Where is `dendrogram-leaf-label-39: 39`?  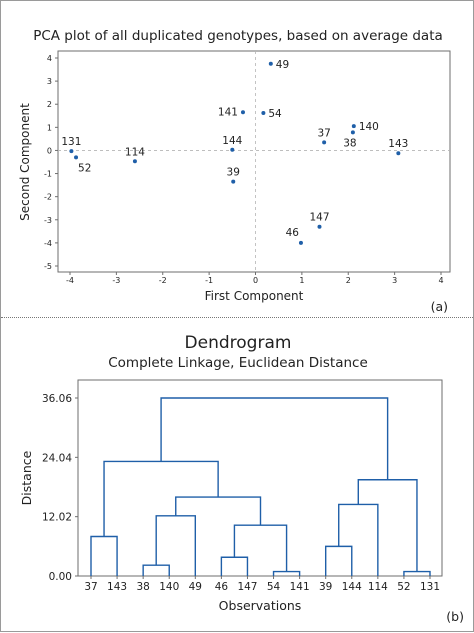 dendrogram-leaf-label-39: 39 is located at coordinates (325, 587).